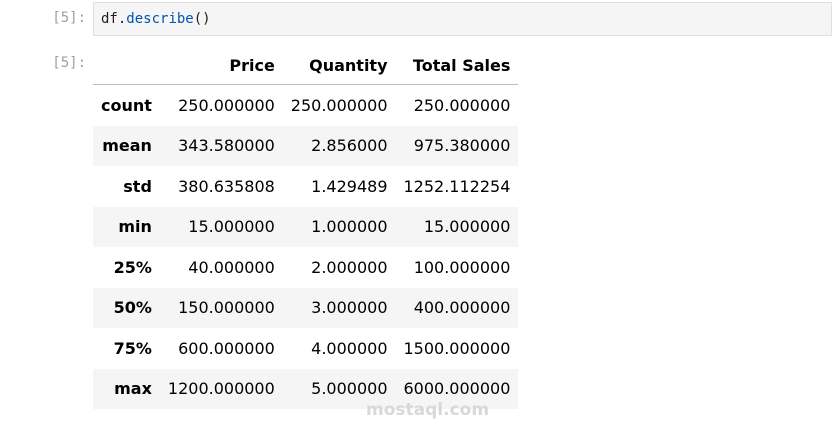 This screenshot has height=430, width=832. Describe the element at coordinates (109, 19) in the screenshot. I see `code-object: df` at that location.